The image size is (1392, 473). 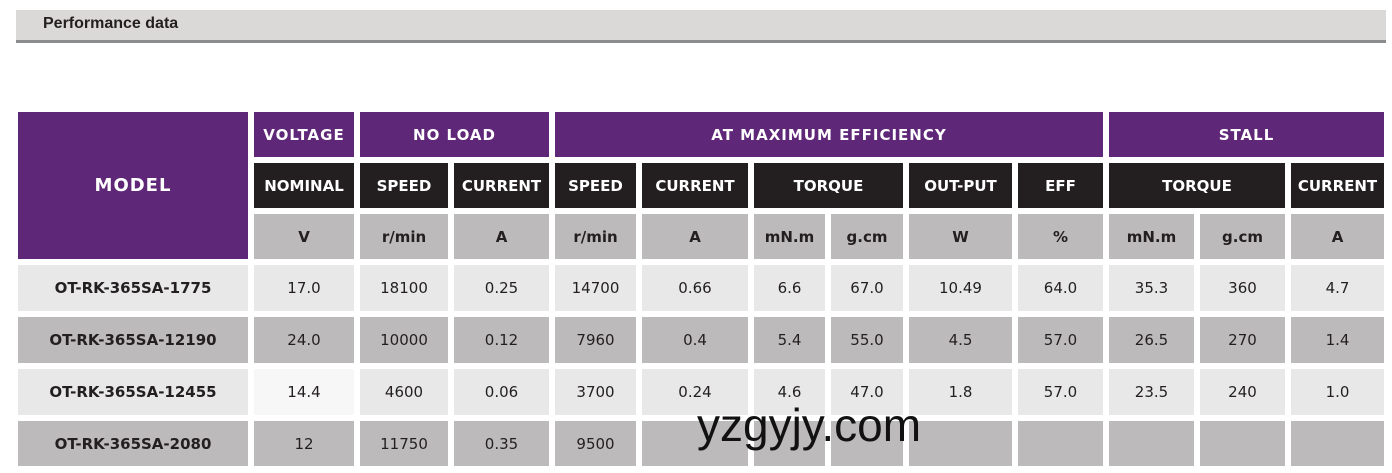 I want to click on value-cell: 3700, so click(x=595, y=392).